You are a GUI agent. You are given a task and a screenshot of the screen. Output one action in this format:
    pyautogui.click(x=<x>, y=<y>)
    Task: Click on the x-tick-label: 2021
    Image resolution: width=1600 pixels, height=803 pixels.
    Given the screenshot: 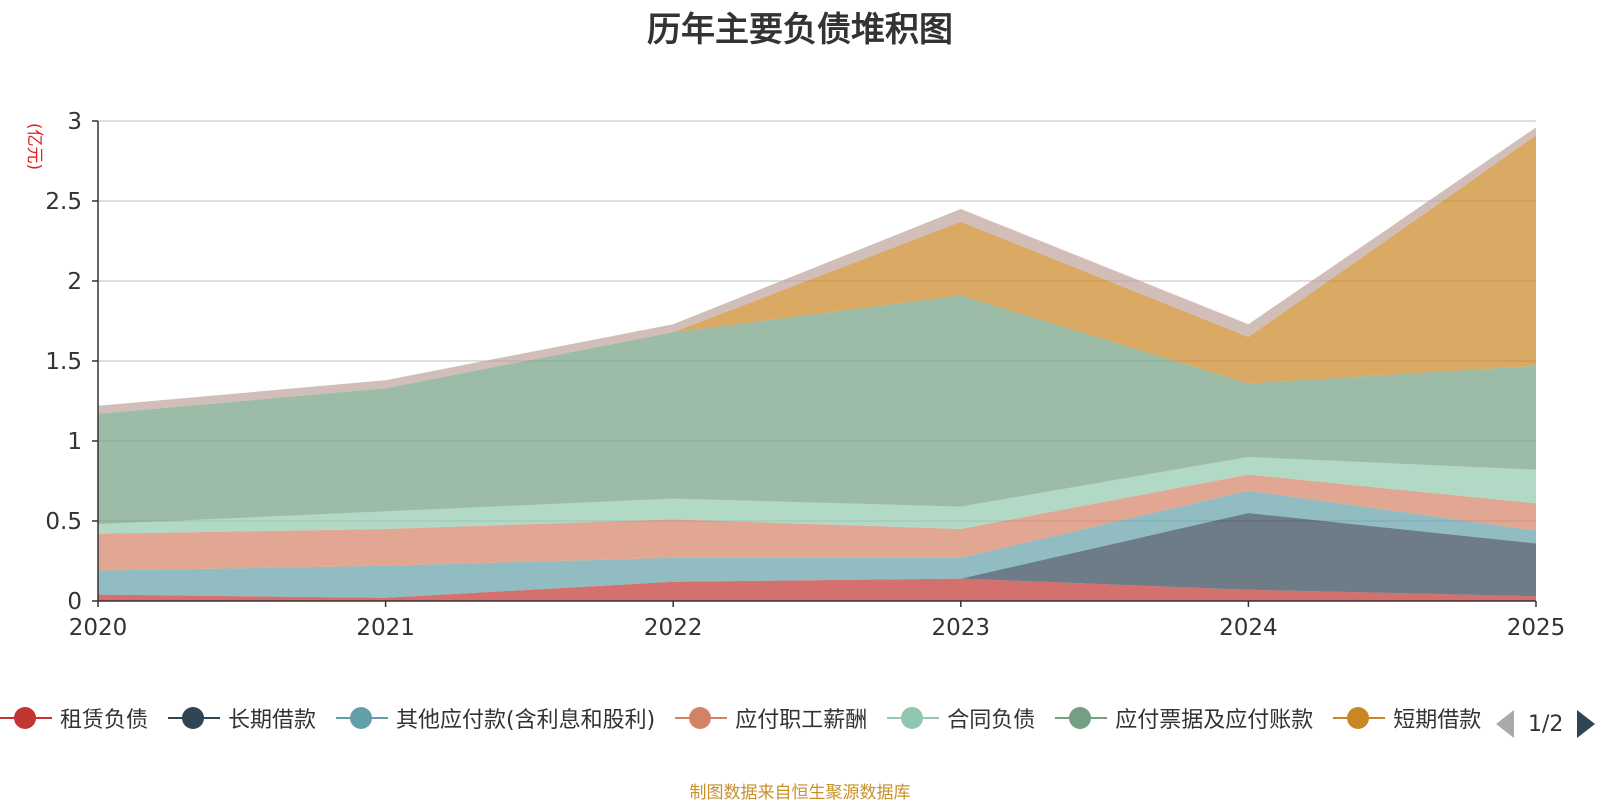 What is the action you would take?
    pyautogui.click(x=385, y=628)
    